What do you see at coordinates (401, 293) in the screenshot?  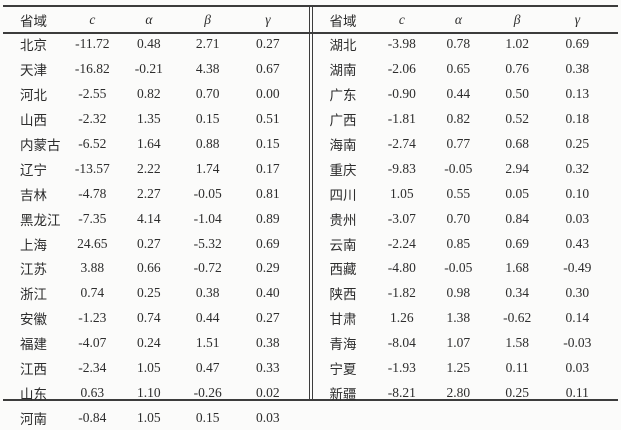 I see `value-cell: -1.82` at bounding box center [401, 293].